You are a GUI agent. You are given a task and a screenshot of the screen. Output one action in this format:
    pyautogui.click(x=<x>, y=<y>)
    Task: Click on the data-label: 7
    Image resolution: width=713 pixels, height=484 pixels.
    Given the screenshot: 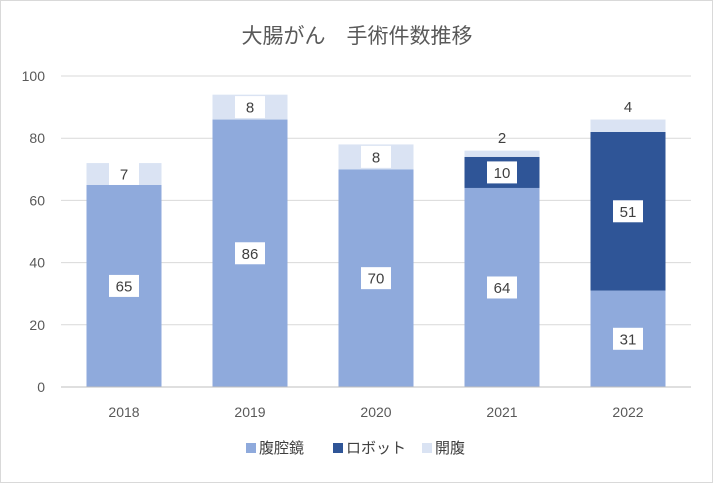 What is the action you would take?
    pyautogui.click(x=124, y=174)
    